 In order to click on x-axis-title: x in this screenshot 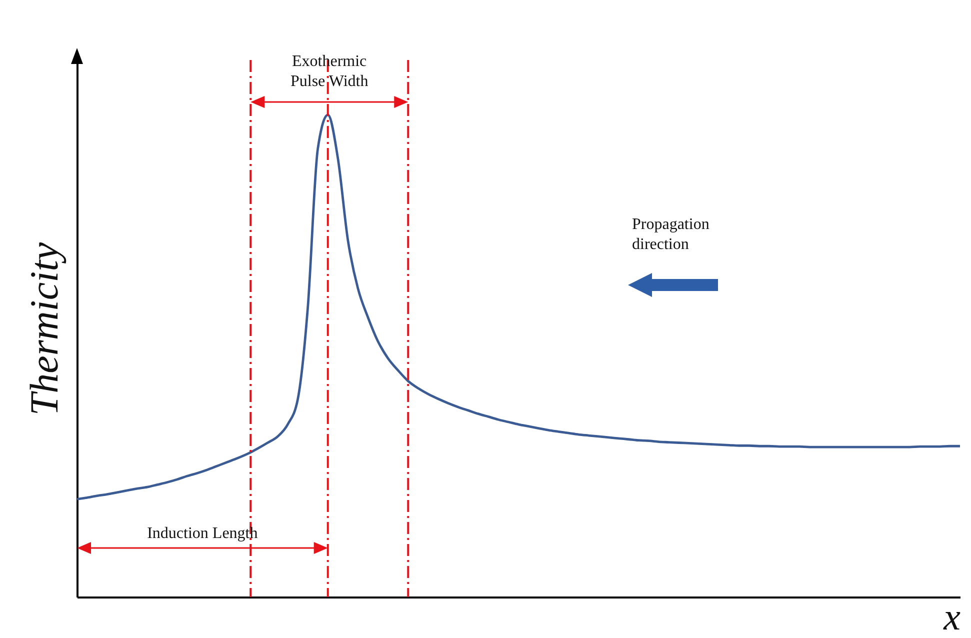, I will do `click(951, 617)`.